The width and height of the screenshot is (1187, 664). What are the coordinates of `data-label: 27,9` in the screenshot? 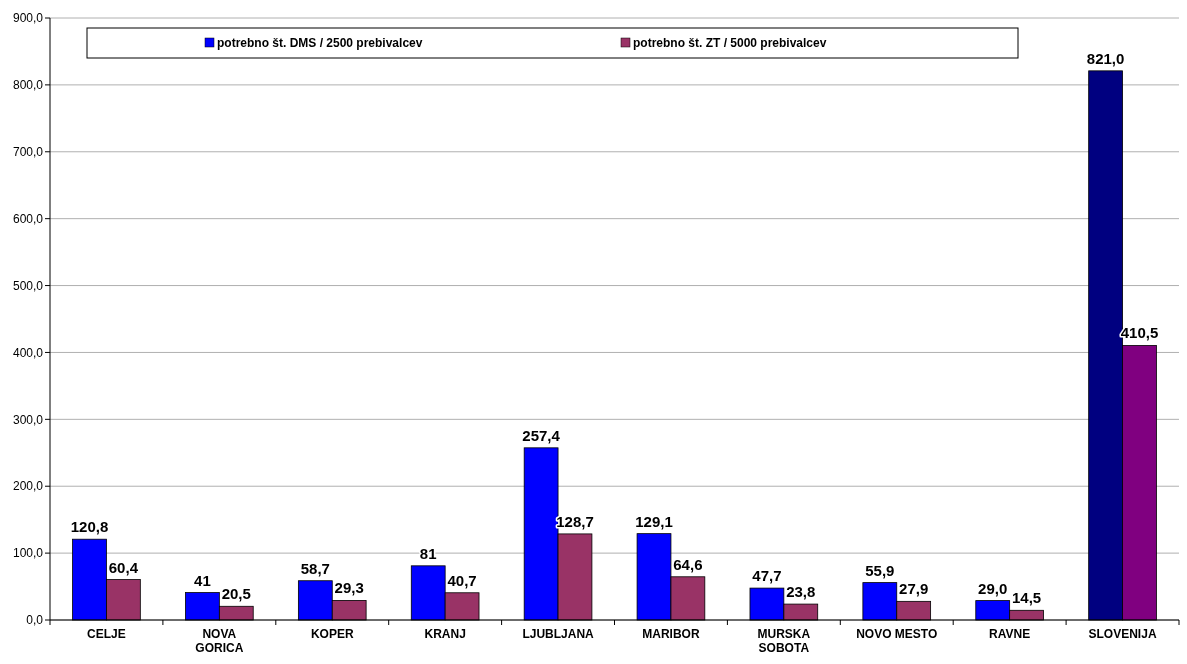 It's located at (914, 589).